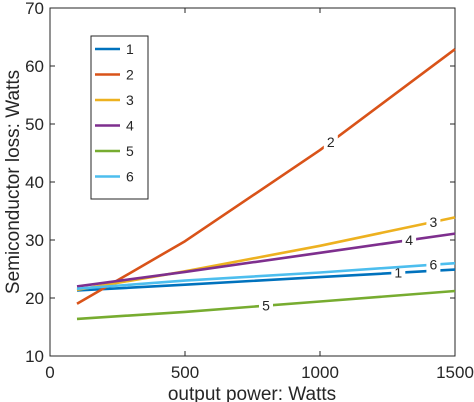 This screenshot has width=474, height=402. I want to click on y-tick-label: 50, so click(34, 124).